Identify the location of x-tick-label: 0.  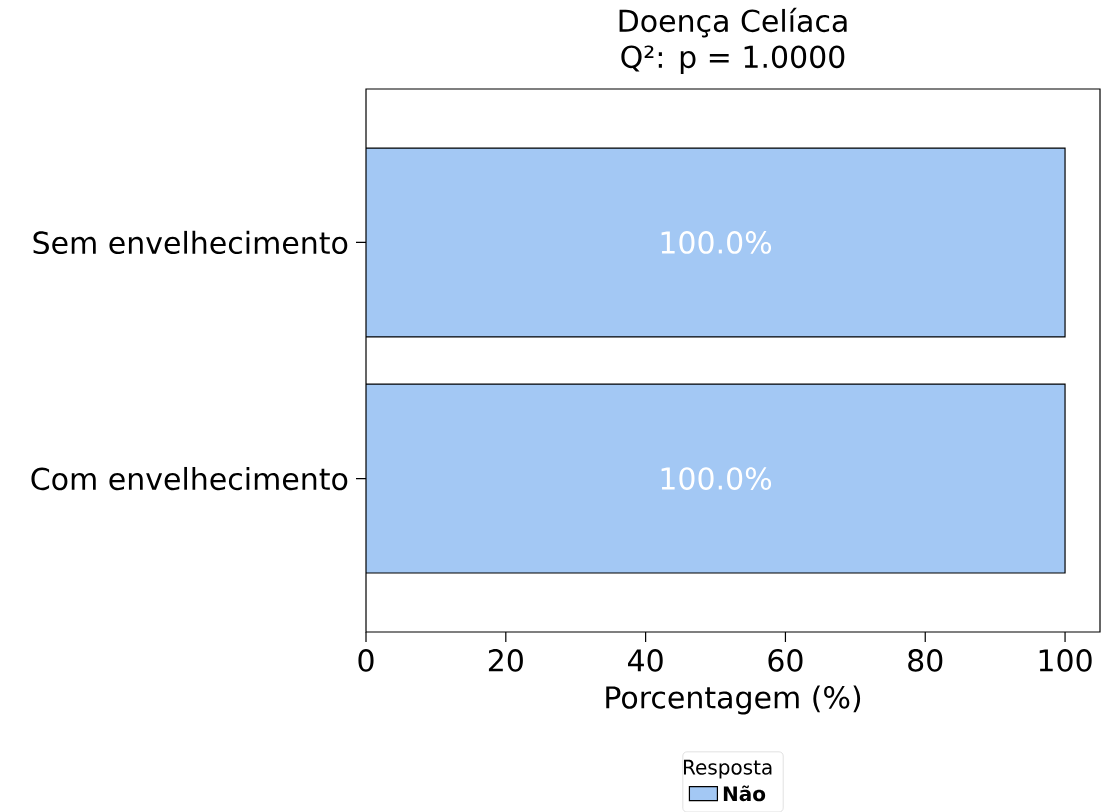
(366, 660).